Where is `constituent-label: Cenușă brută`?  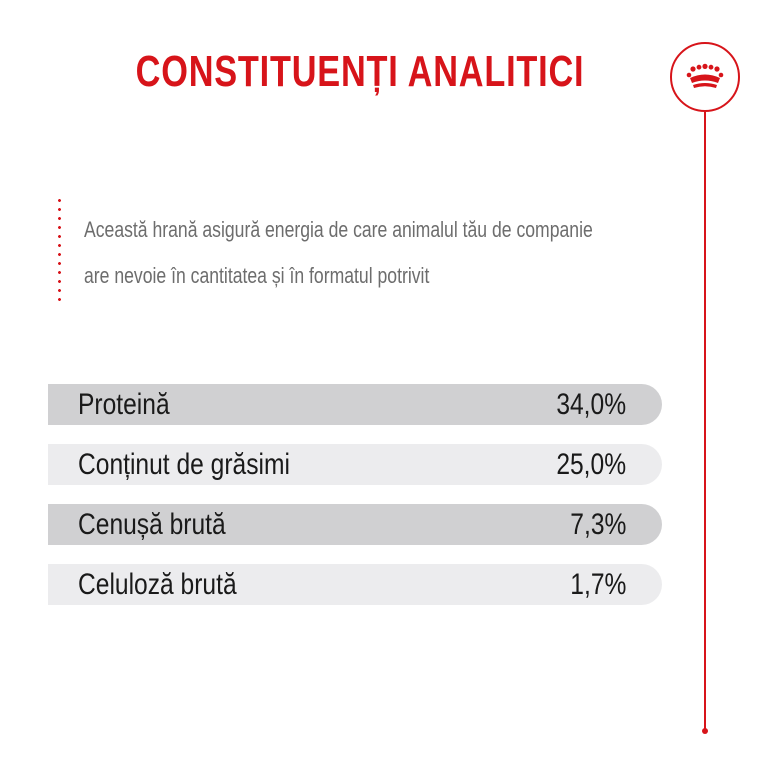
constituent-label: Cenușă brută is located at coordinates (152, 524).